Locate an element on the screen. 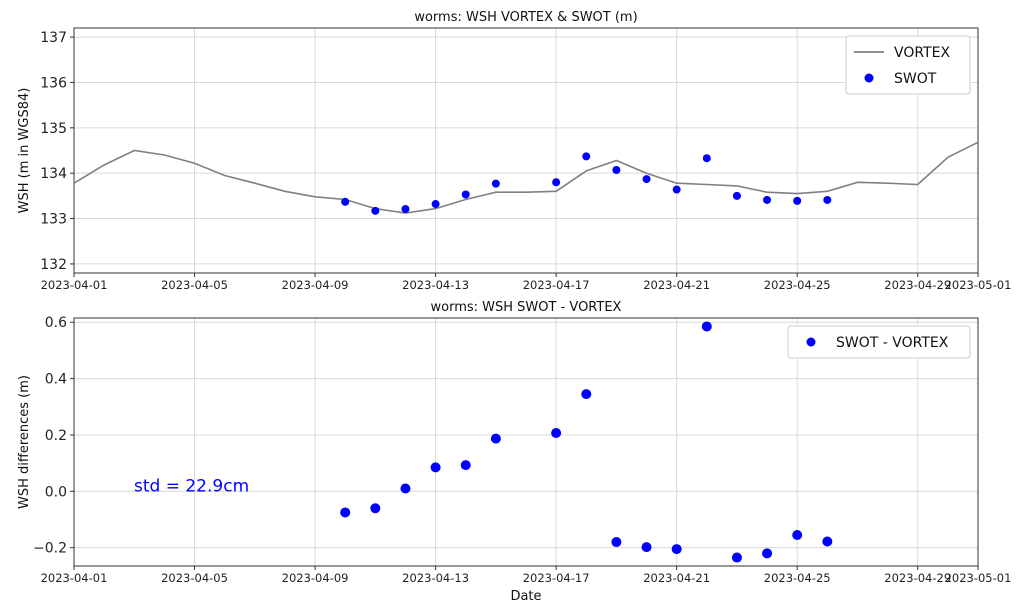 The image size is (1024, 615). legend: VORTEX SWOT is located at coordinates (908, 65).